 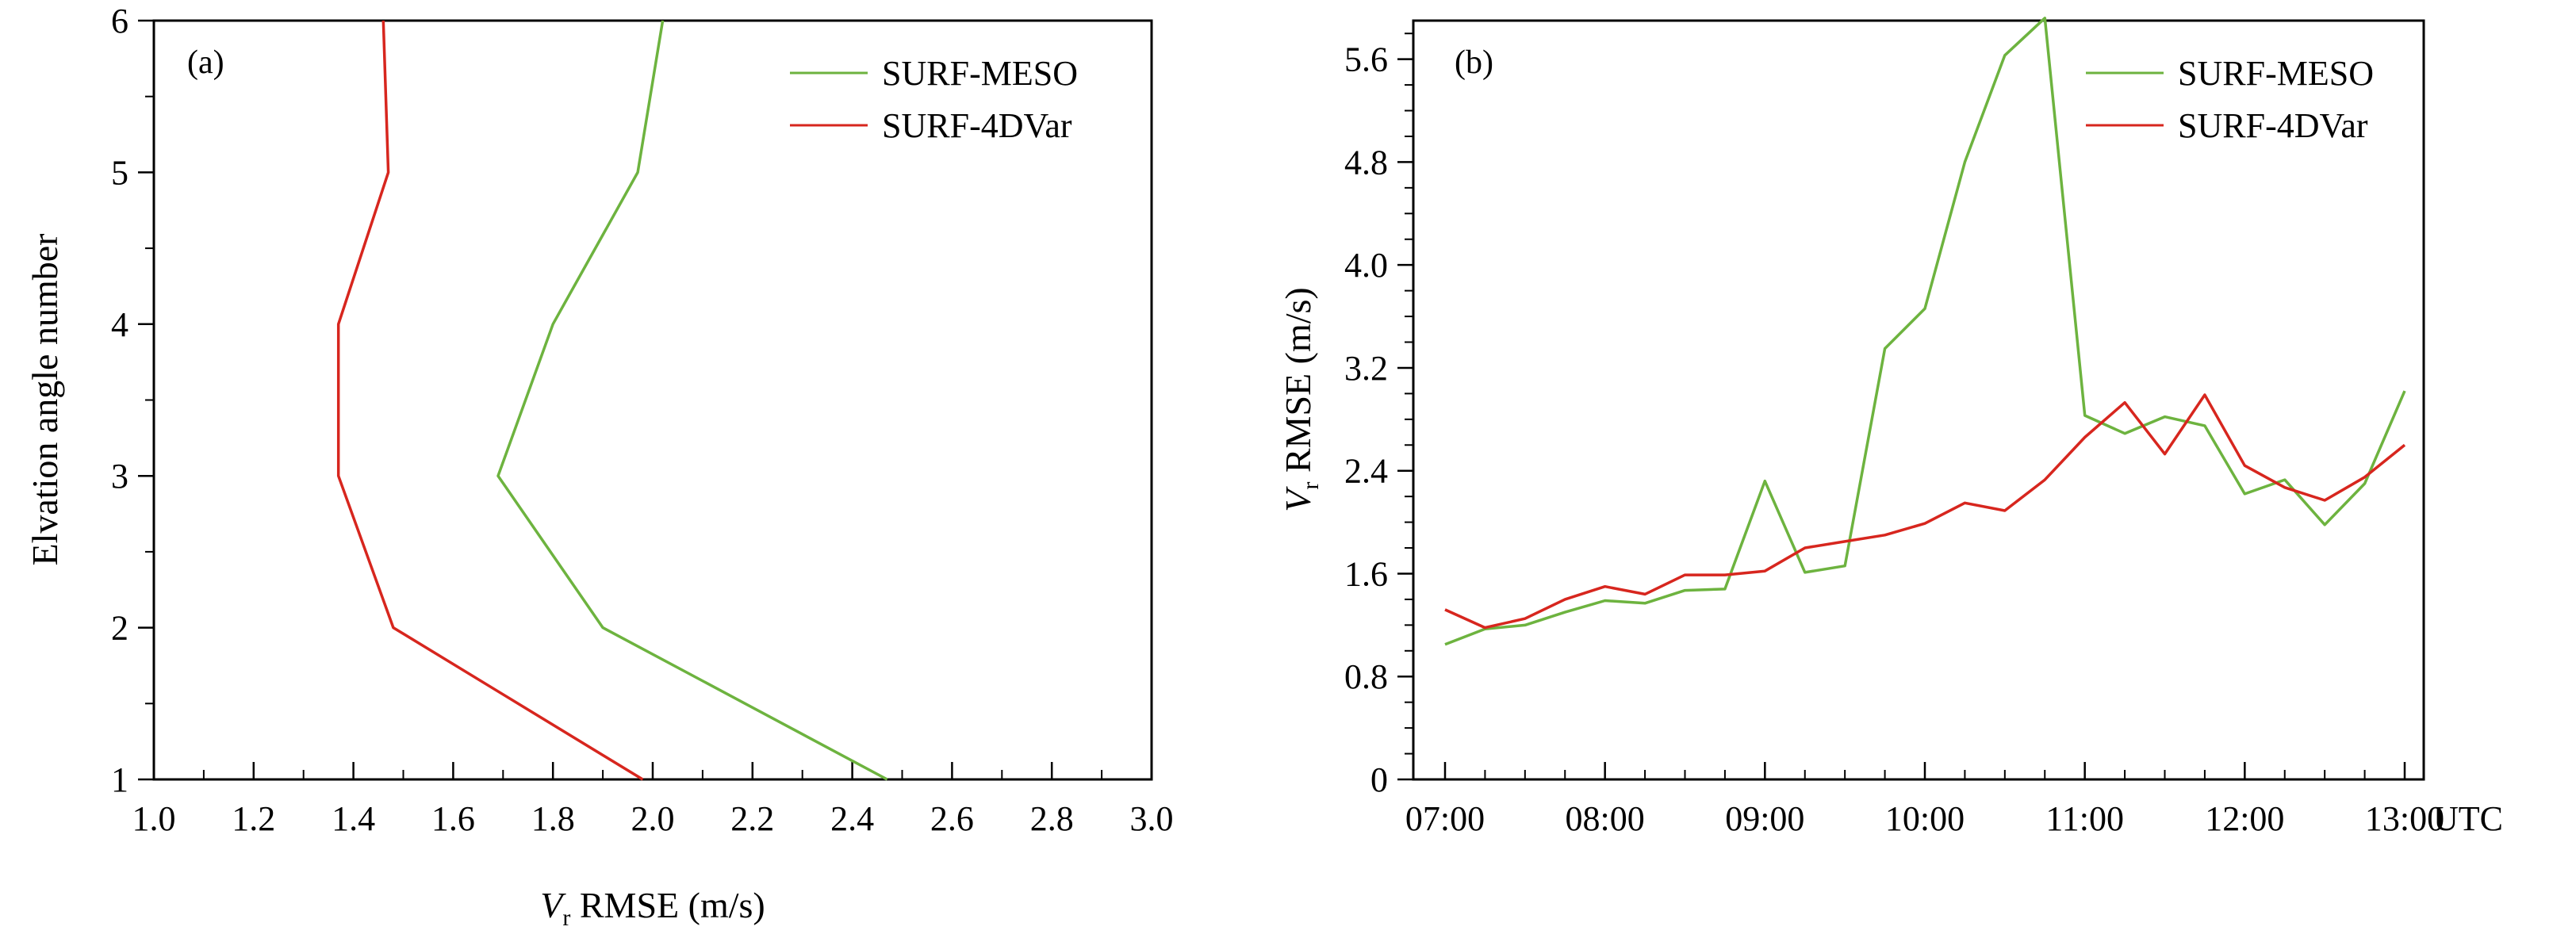 I want to click on y-tick-label-b: 1.6, so click(x=1366, y=573).